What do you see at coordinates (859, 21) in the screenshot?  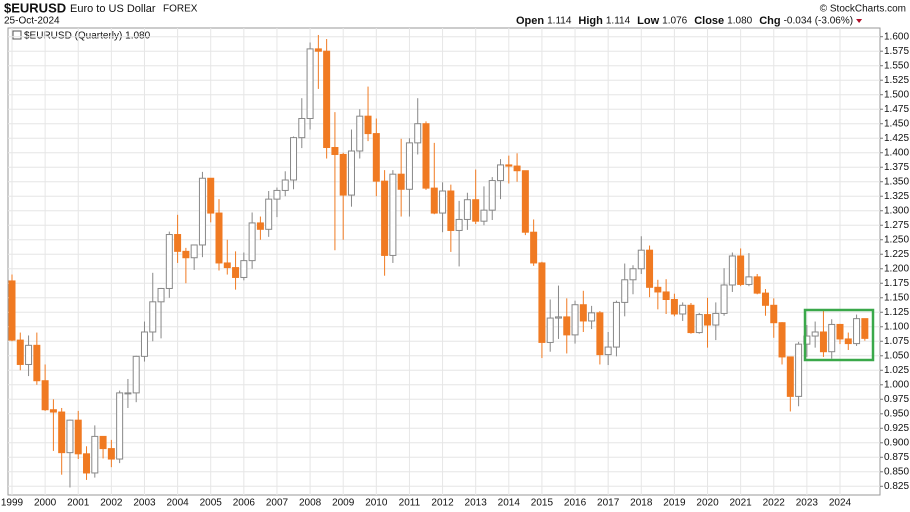 I see `change-arrow` at bounding box center [859, 21].